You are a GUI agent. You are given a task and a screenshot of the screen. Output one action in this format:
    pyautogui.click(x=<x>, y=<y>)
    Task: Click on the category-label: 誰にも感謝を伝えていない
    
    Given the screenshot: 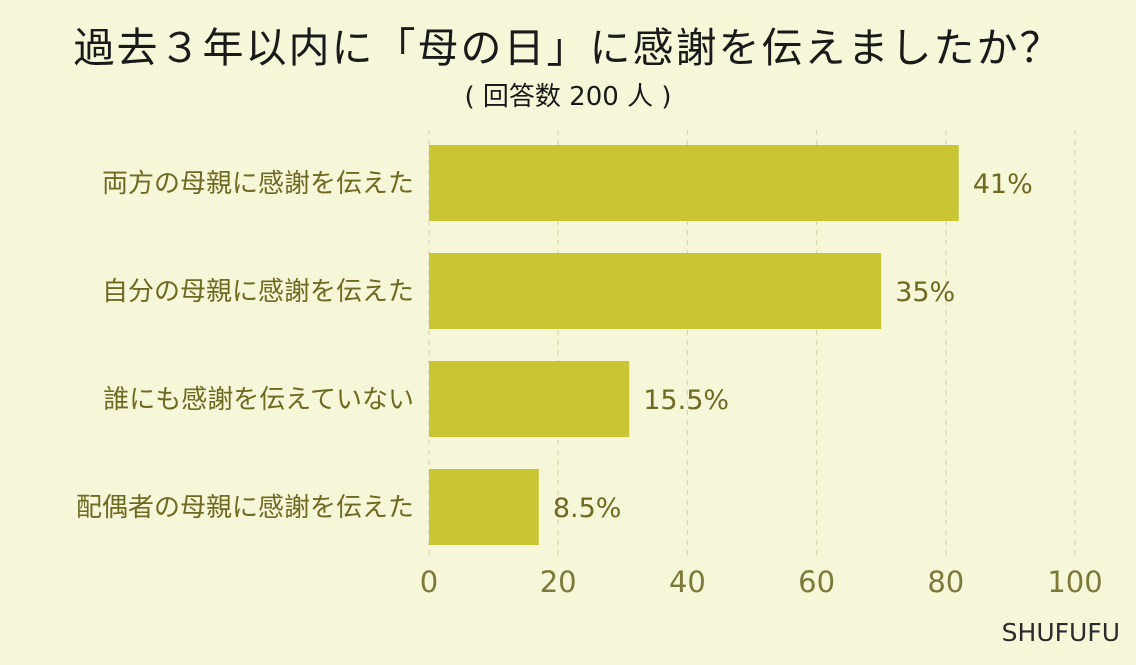 What is the action you would take?
    pyautogui.click(x=258, y=400)
    